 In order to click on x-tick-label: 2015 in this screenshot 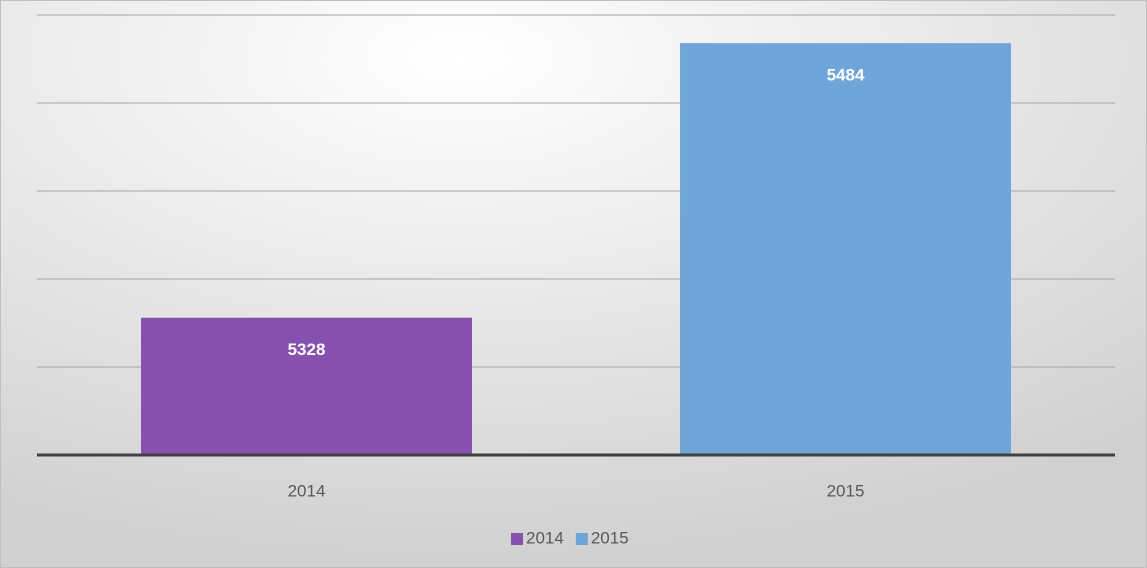, I will do `click(846, 490)`.